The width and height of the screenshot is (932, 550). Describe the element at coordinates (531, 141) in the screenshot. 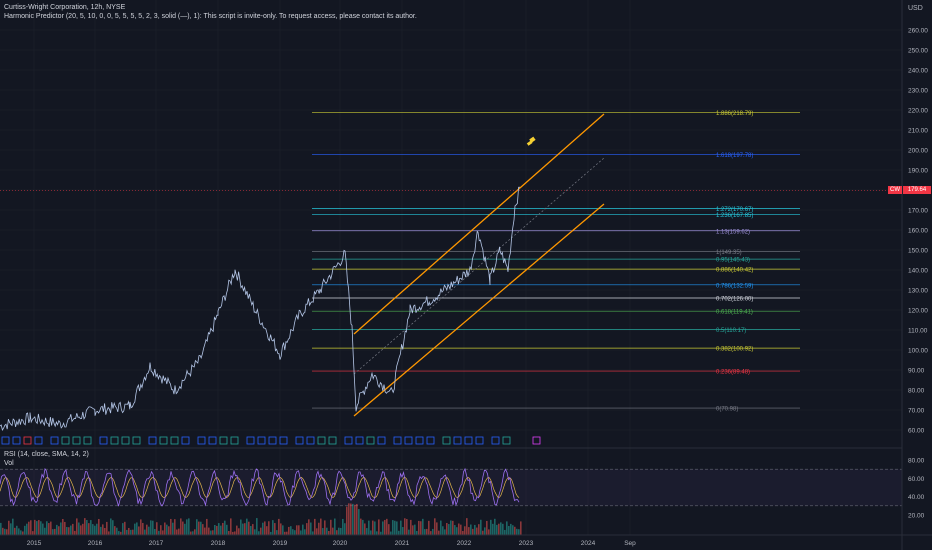

I see `hammer-icon` at that location.